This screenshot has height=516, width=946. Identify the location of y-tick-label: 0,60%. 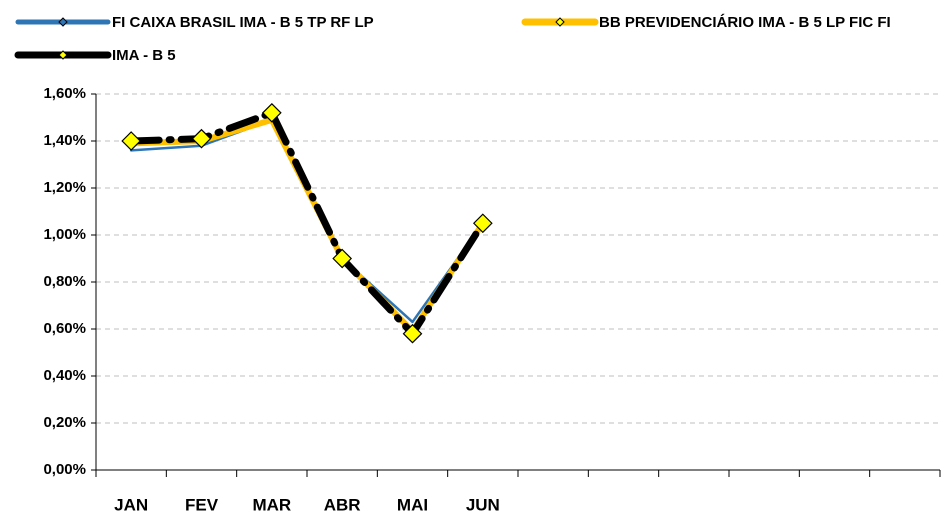
(64, 328).